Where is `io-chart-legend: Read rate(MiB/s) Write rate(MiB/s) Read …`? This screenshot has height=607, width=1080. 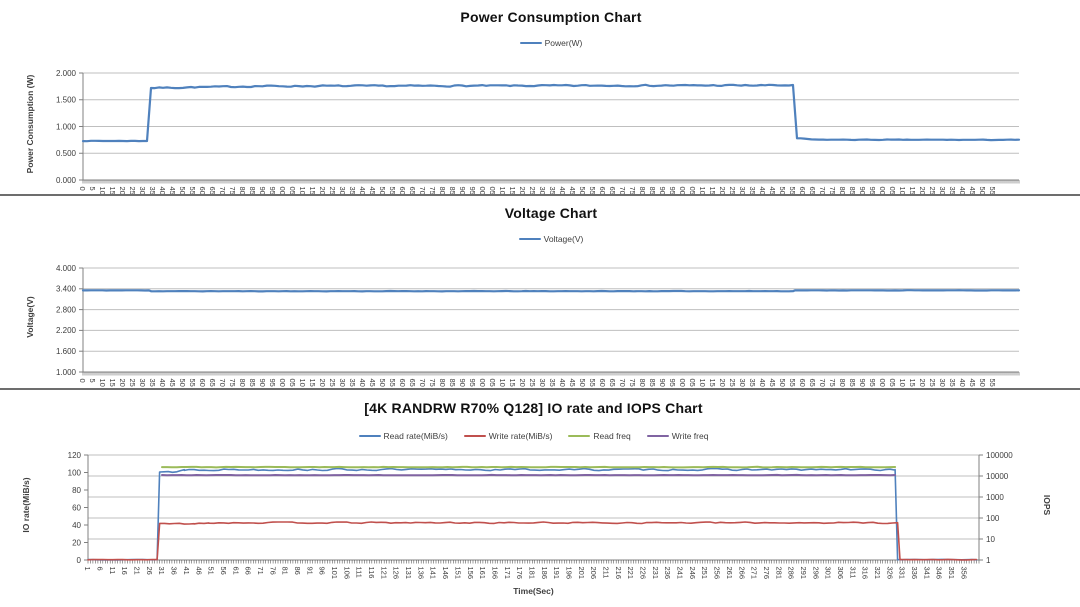 io-chart-legend: Read rate(MiB/s) Write rate(MiB/s) Read … is located at coordinates (533, 436).